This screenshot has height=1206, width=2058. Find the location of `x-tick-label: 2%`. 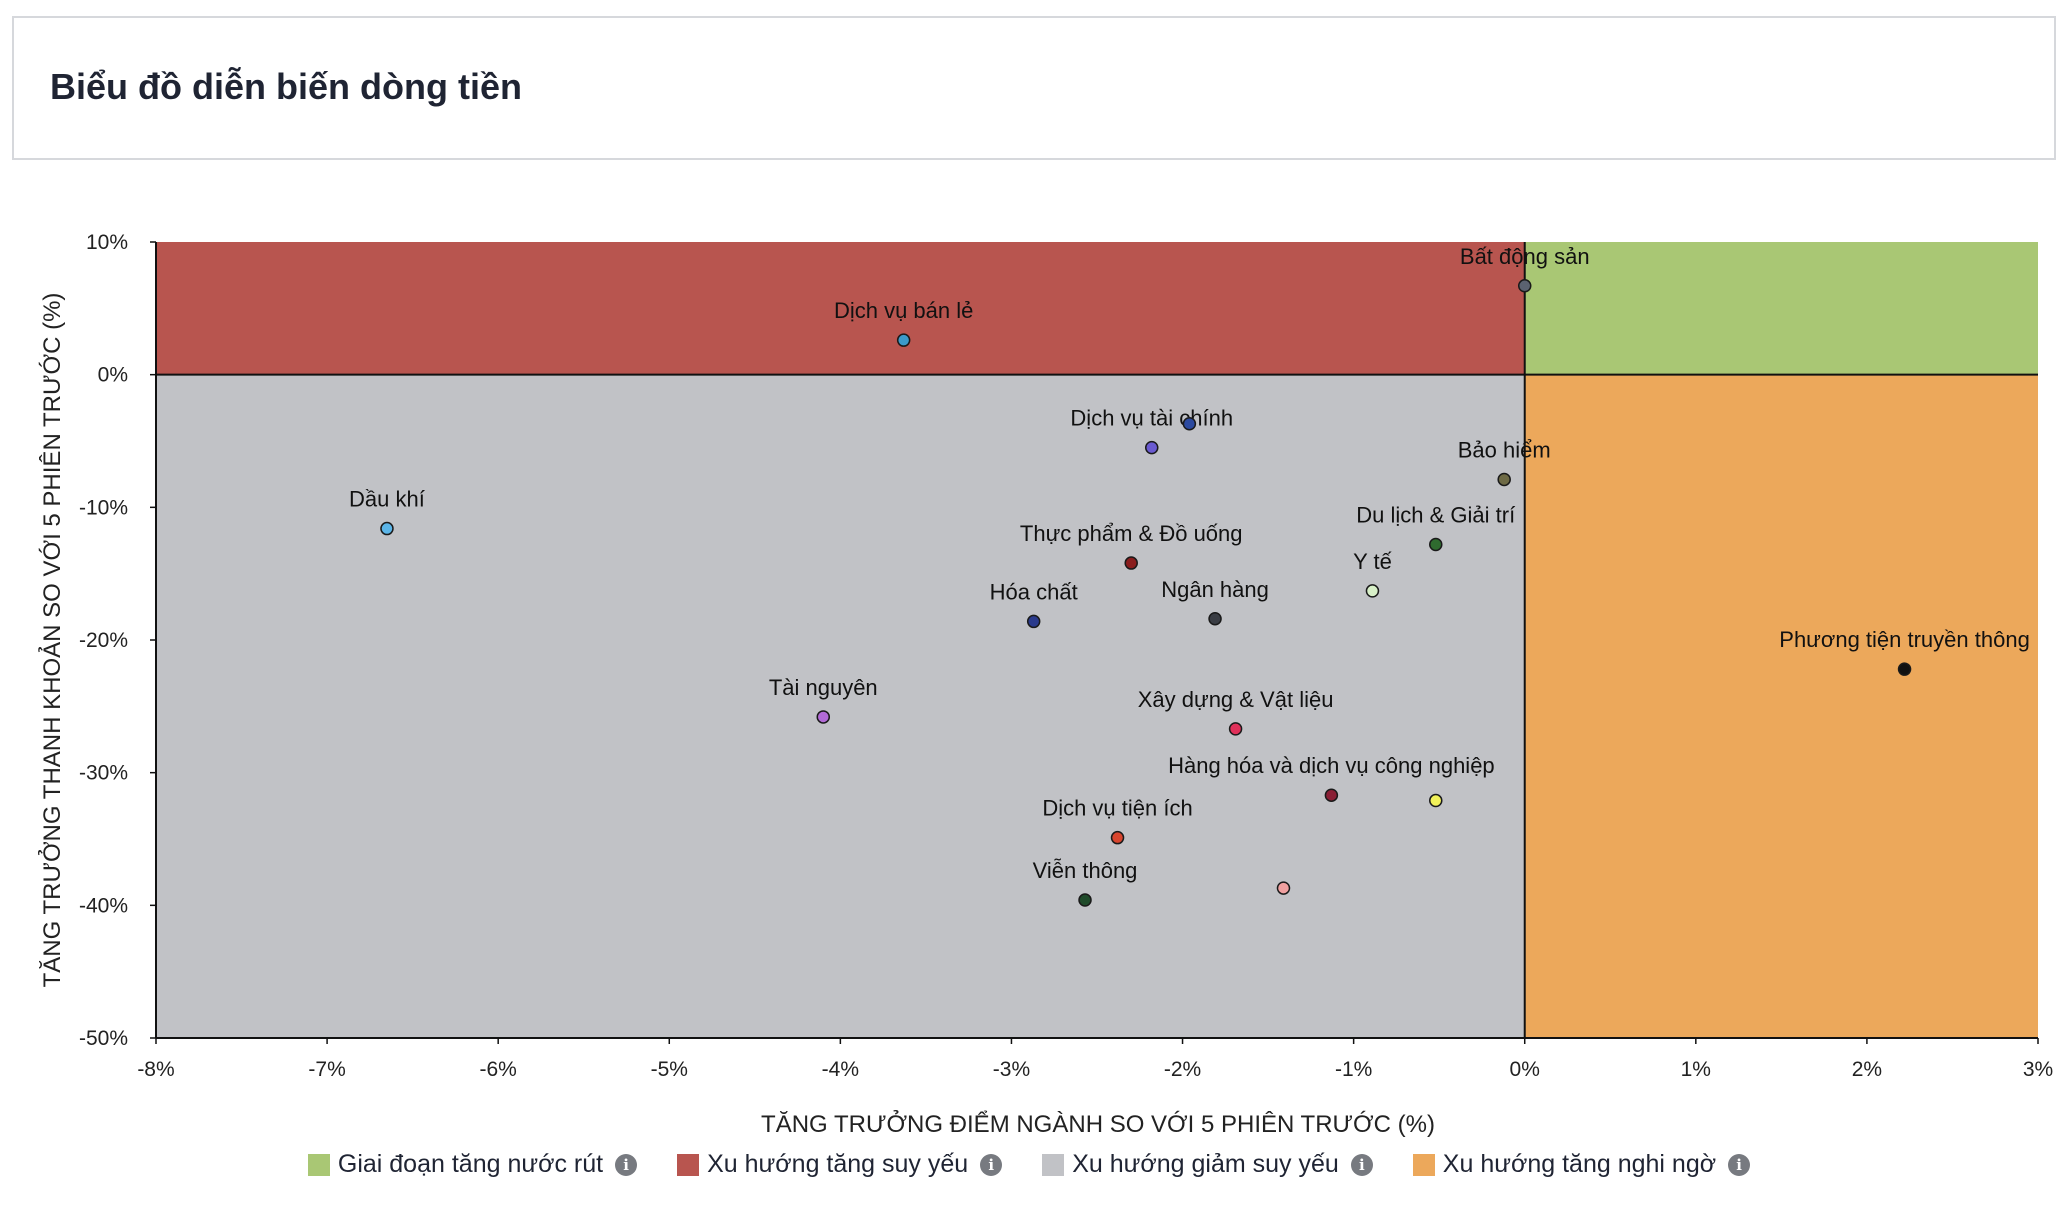

x-tick-label: 2% is located at coordinates (1867, 1069).